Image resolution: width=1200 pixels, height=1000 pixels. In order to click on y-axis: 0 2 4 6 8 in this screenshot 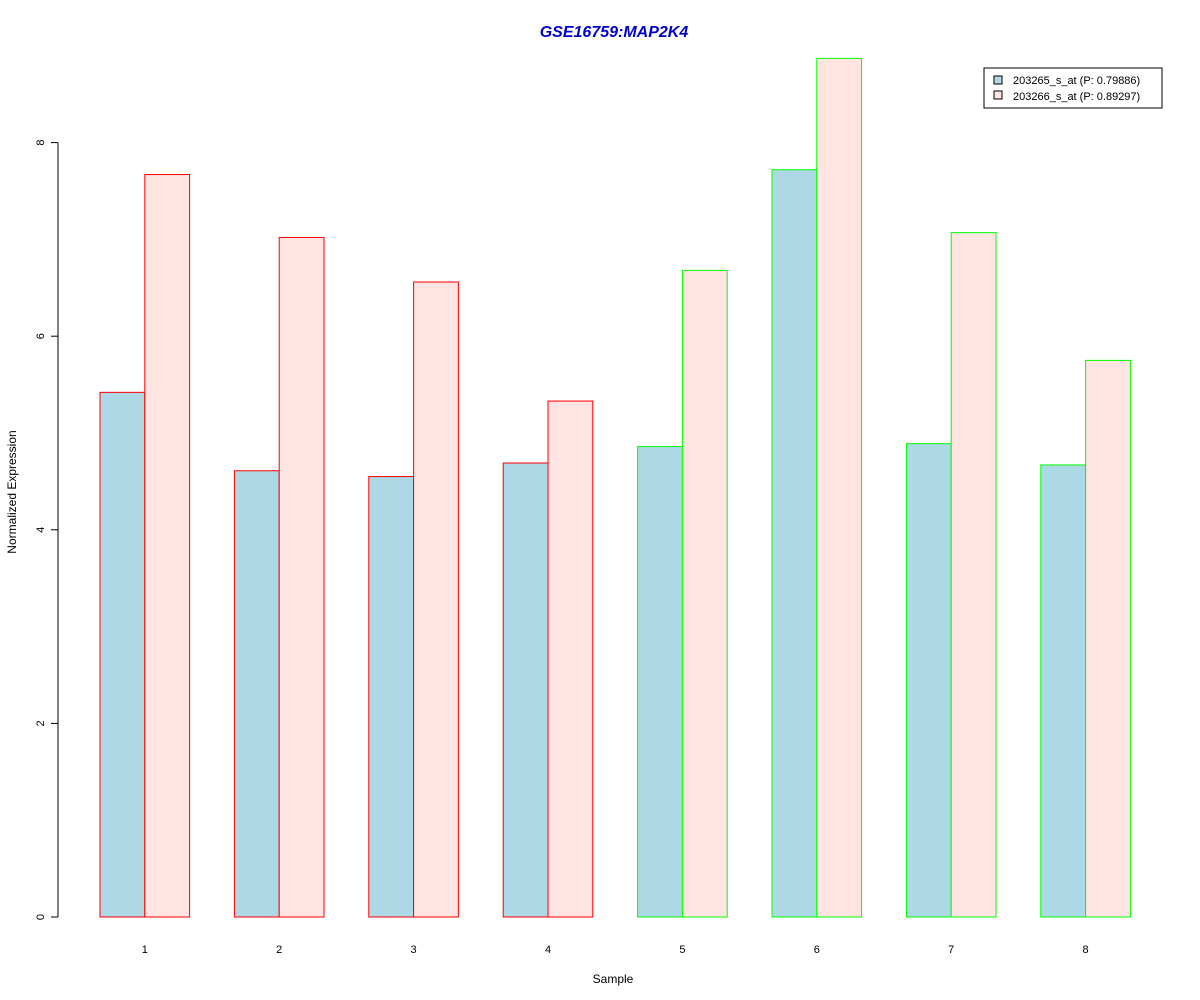, I will do `click(47, 530)`.